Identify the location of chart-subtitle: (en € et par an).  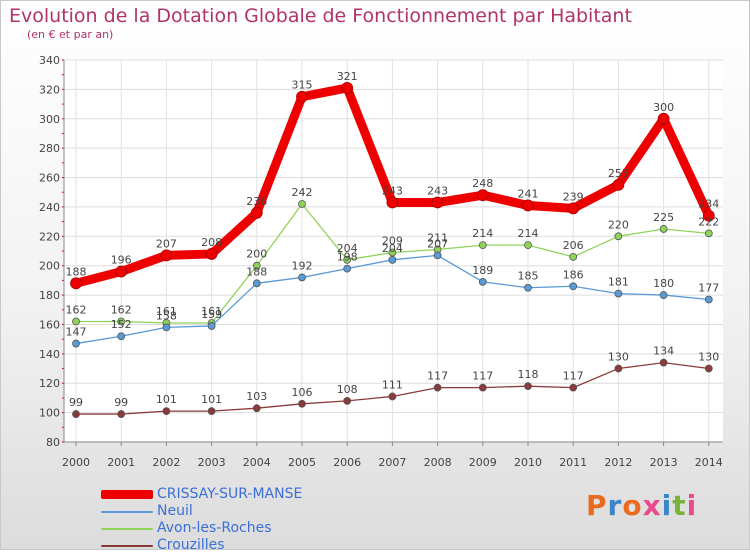
(70, 34).